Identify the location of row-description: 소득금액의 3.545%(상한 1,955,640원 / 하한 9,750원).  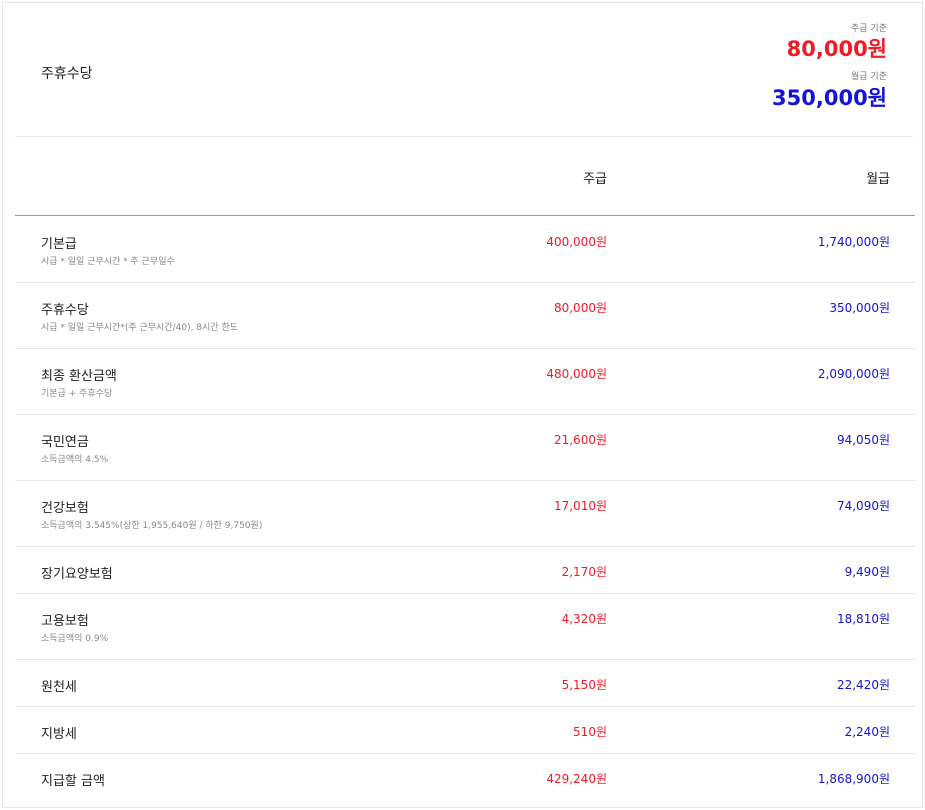
(152, 526).